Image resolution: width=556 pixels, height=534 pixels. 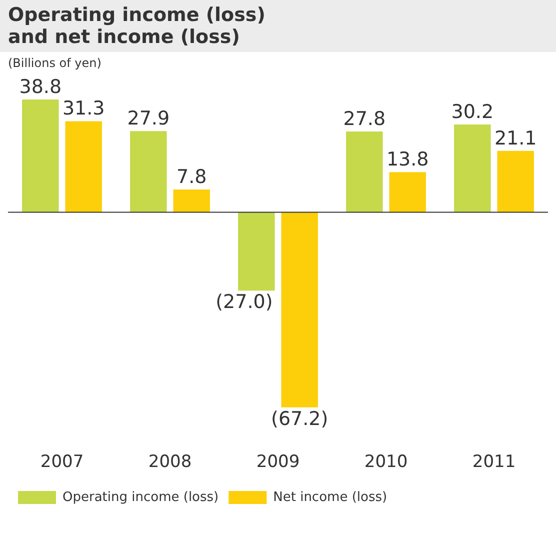 I want to click on data-label: 30.2, so click(x=472, y=111).